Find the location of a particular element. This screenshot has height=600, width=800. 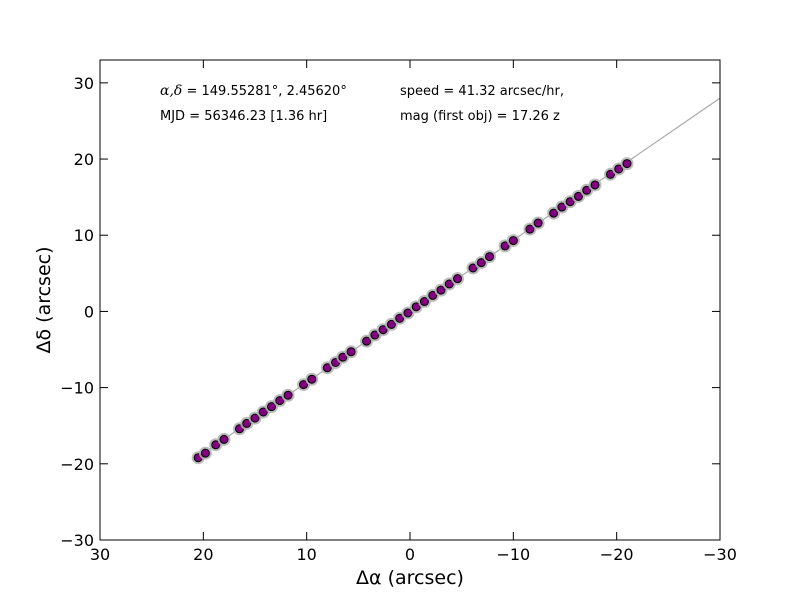

magnitude-annotation: mag (first obj) = 17.26 z is located at coordinates (480, 116).